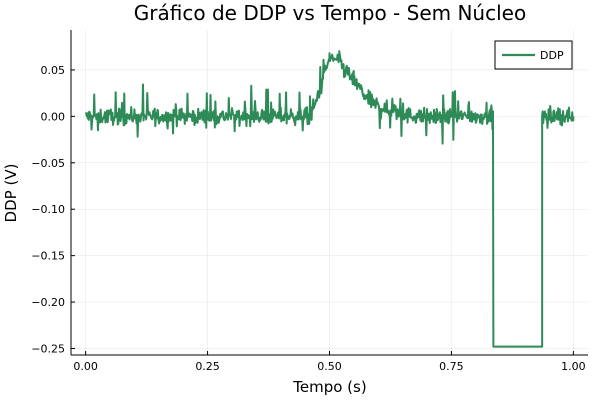  What do you see at coordinates (573, 366) in the screenshot?
I see `x-tick-label: 1.00` at bounding box center [573, 366].